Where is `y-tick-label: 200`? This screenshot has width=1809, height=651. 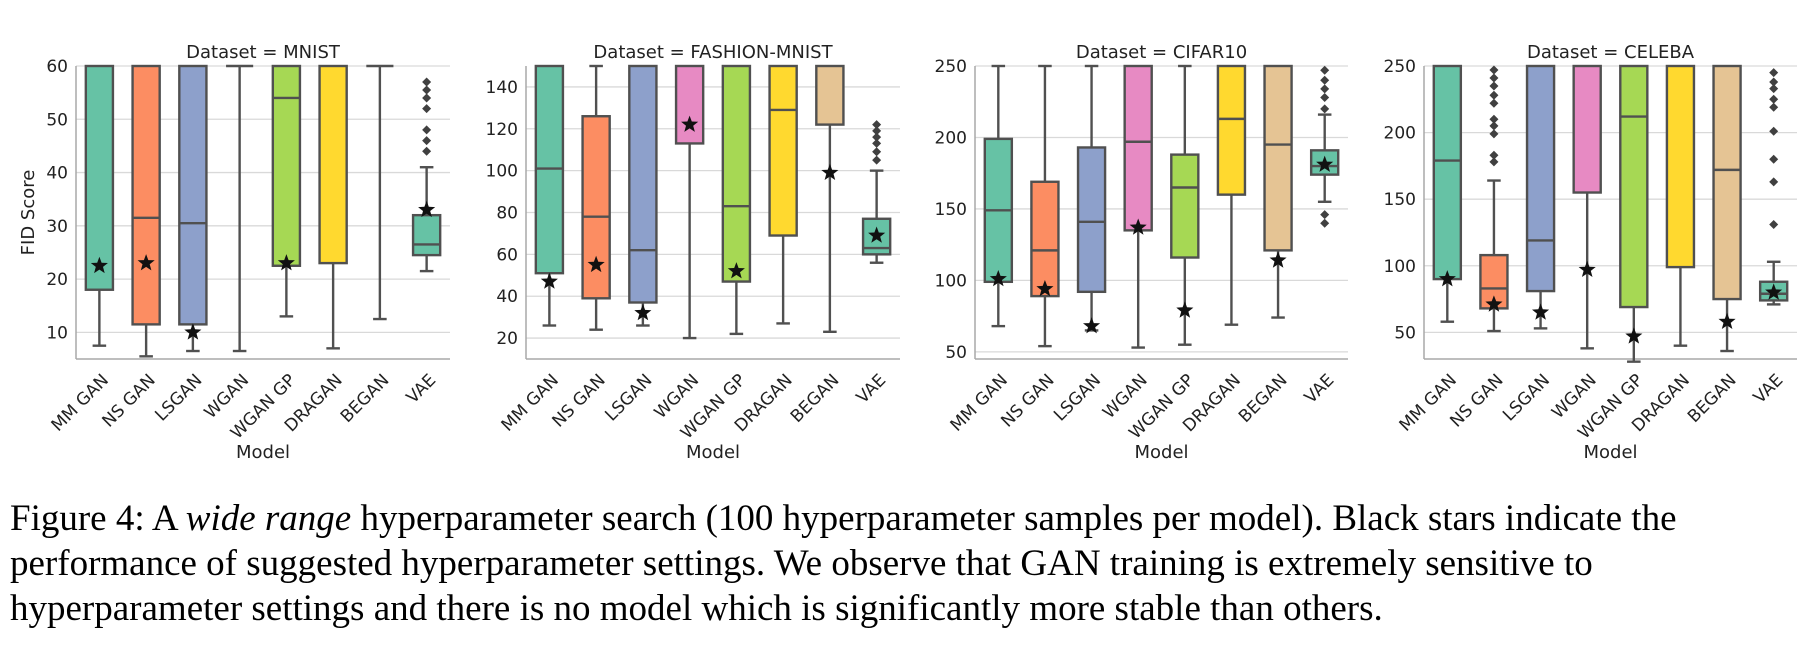
y-tick-label: 200 is located at coordinates (951, 138).